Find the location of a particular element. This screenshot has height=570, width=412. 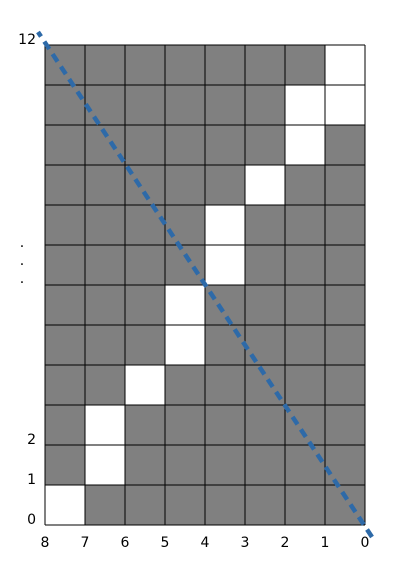

y-tick-label: 0 is located at coordinates (31, 520).